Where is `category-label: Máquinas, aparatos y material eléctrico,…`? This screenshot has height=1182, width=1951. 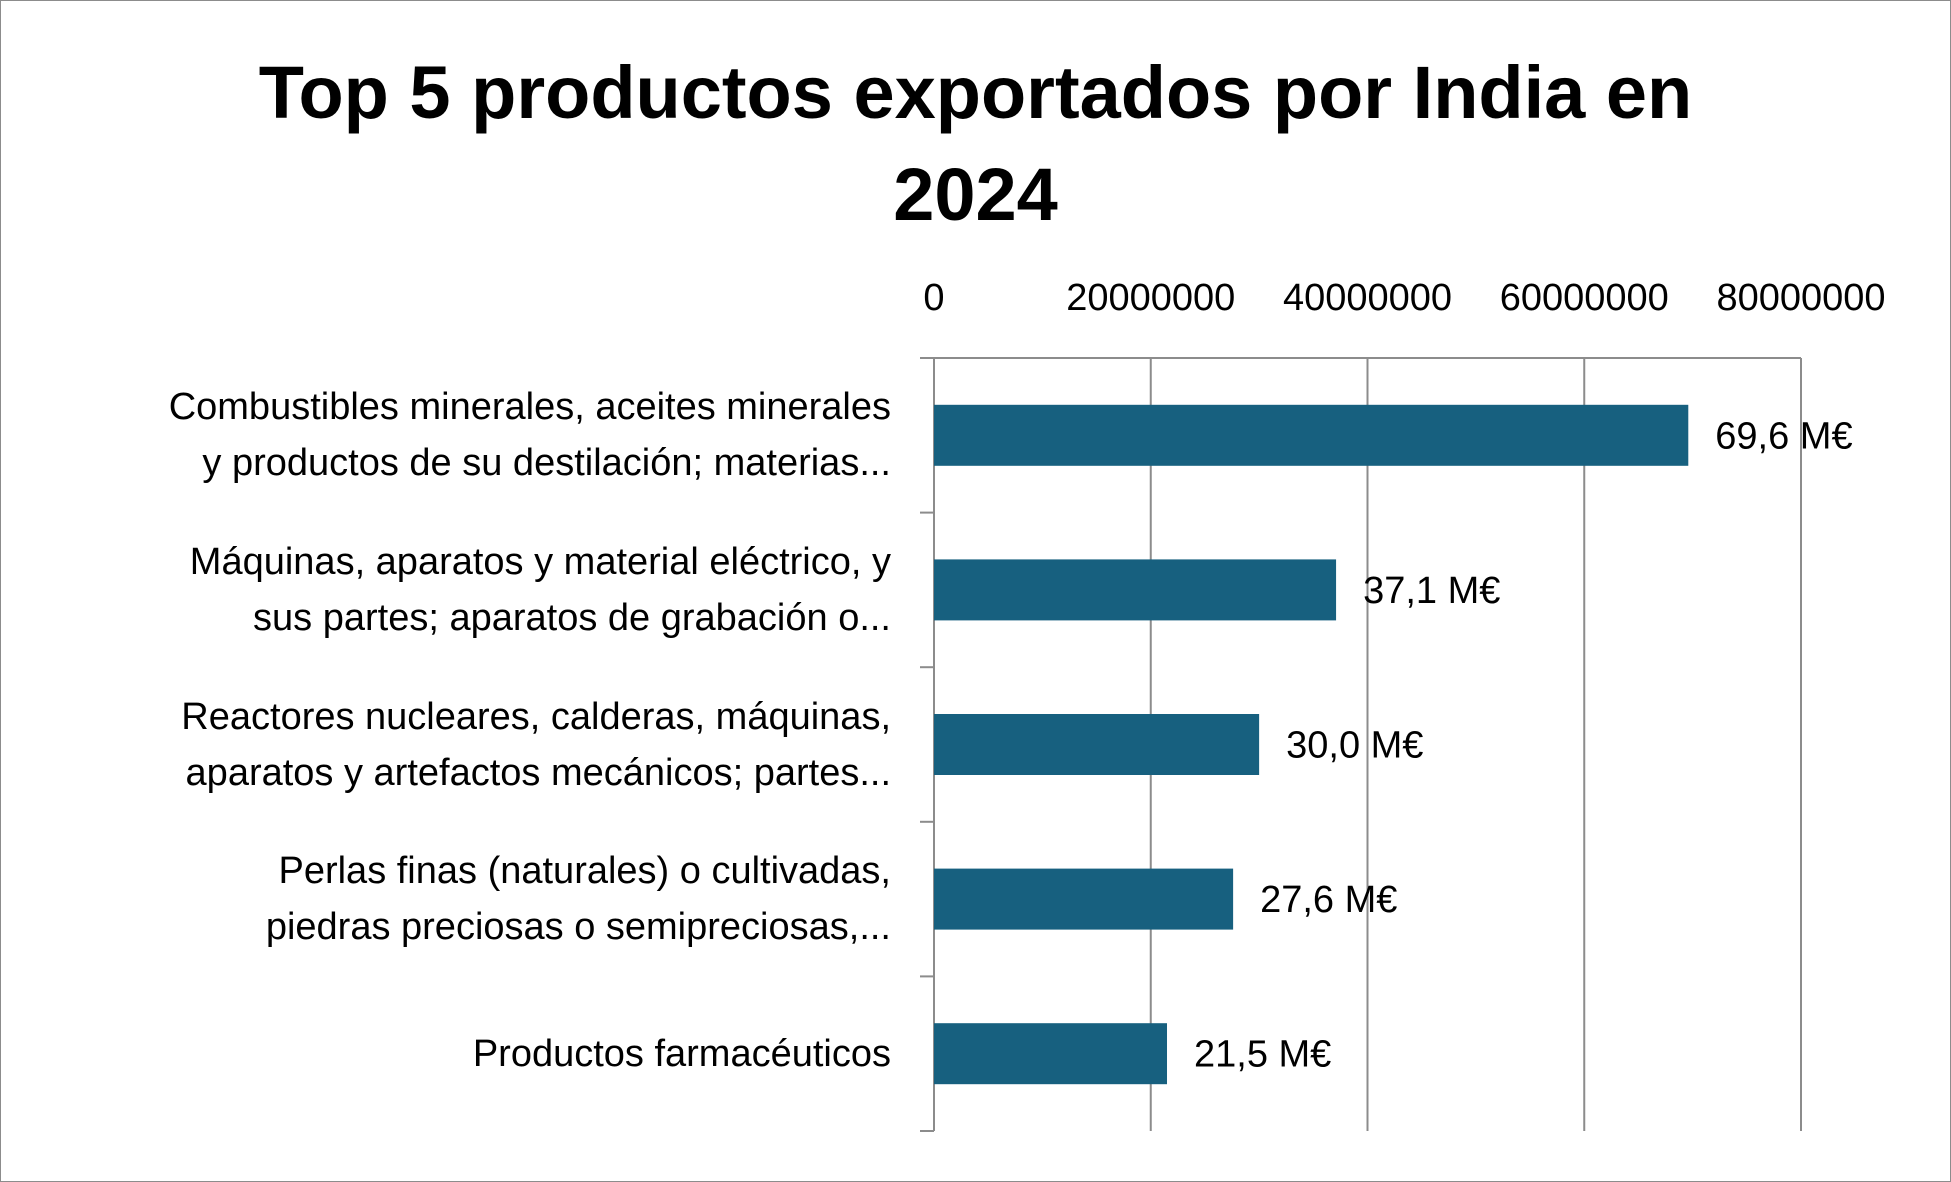 category-label: Máquinas, aparatos y material eléctrico,… is located at coordinates (445, 590).